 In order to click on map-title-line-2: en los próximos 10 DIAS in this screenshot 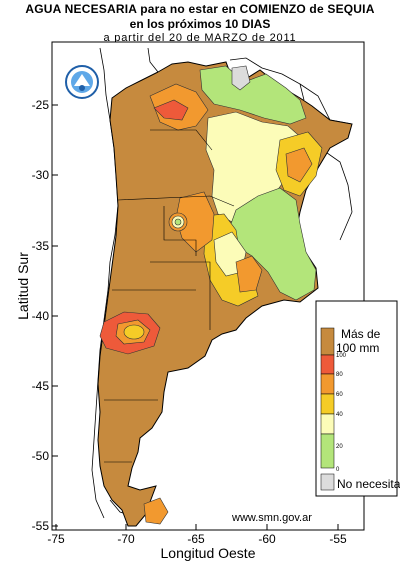, I will do `click(200, 24)`.